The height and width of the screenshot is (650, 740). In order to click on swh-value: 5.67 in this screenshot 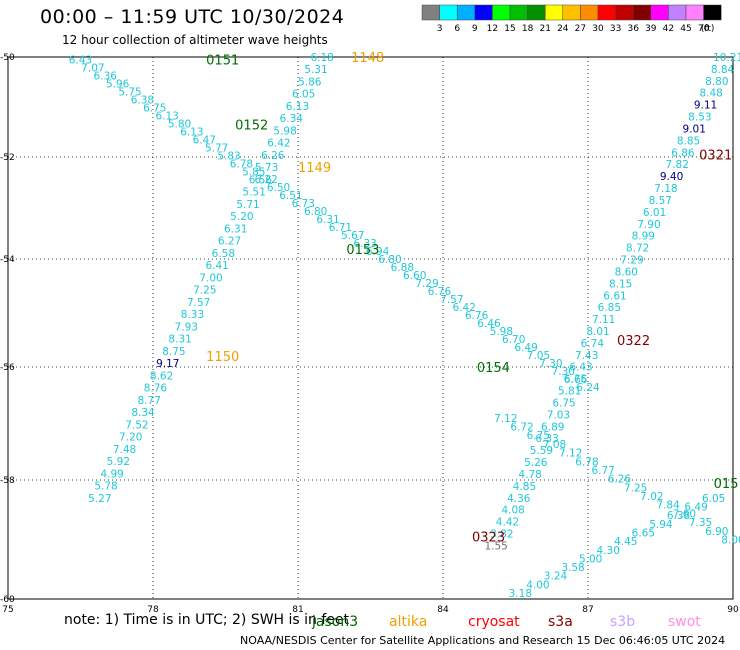, I will do `click(352, 236)`.